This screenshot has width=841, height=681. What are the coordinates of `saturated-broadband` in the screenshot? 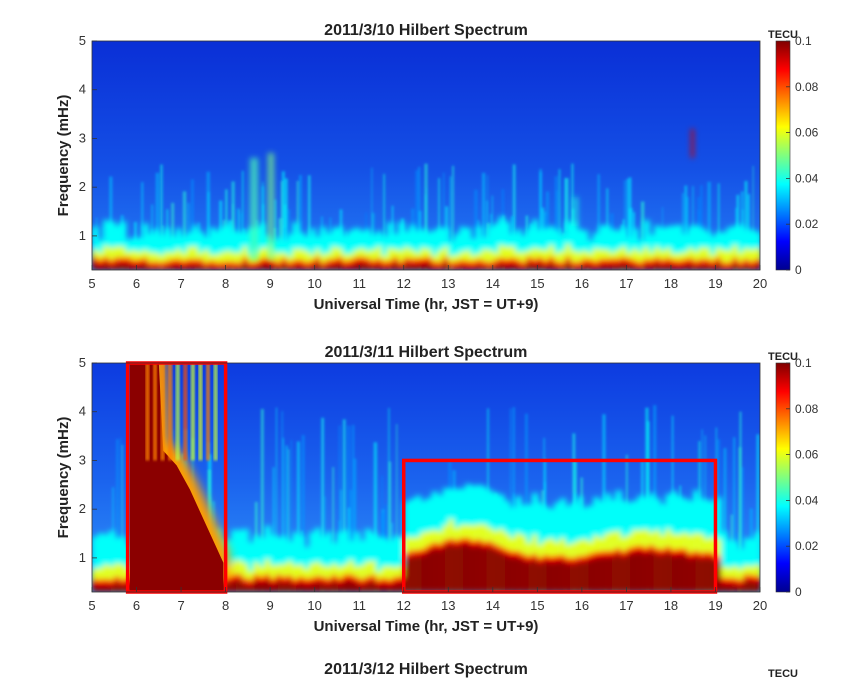 It's located at (179, 477).